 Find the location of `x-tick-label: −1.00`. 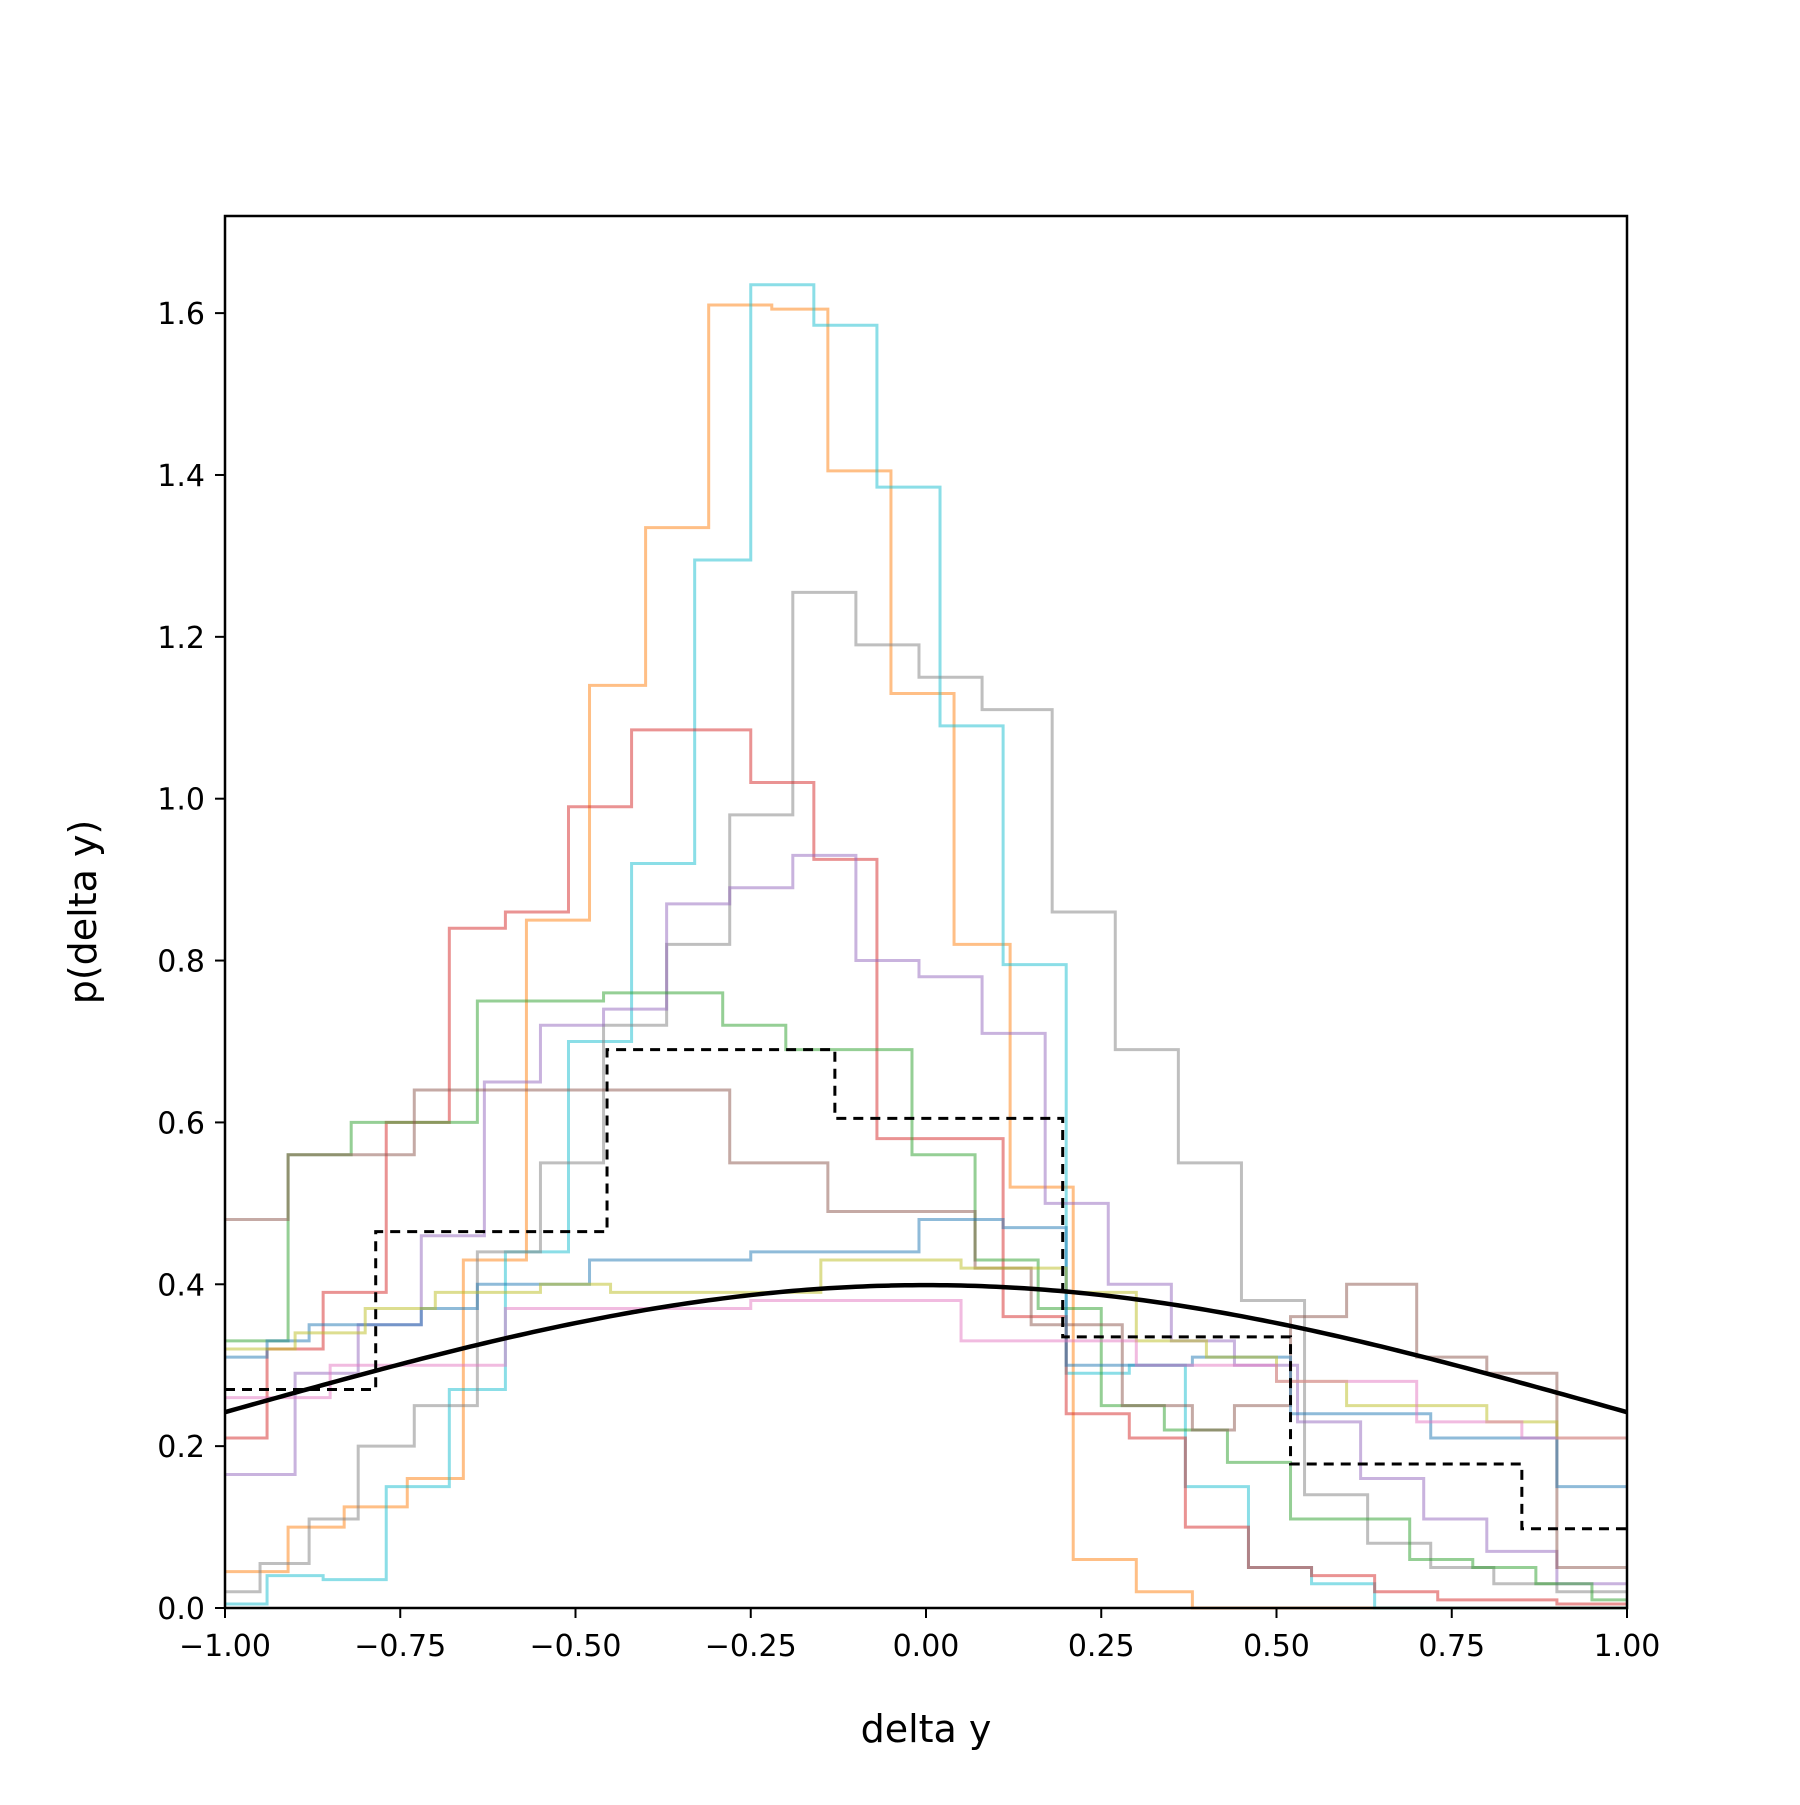

x-tick-label: −1.00 is located at coordinates (225, 1646).